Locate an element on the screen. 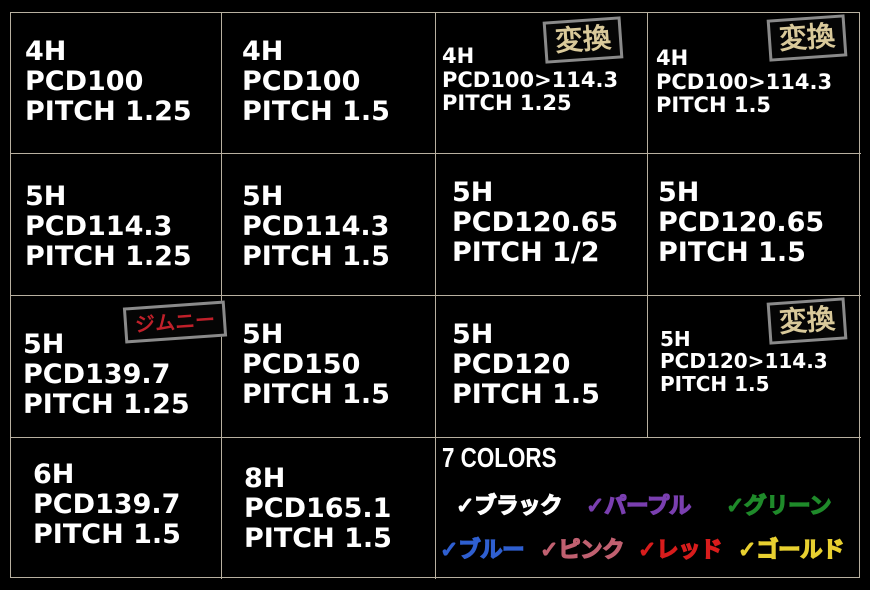 The image size is (870, 590). cell-5h-pcd12065-12: 5H PCD120.65 PITCH 1/2 is located at coordinates (542, 225).